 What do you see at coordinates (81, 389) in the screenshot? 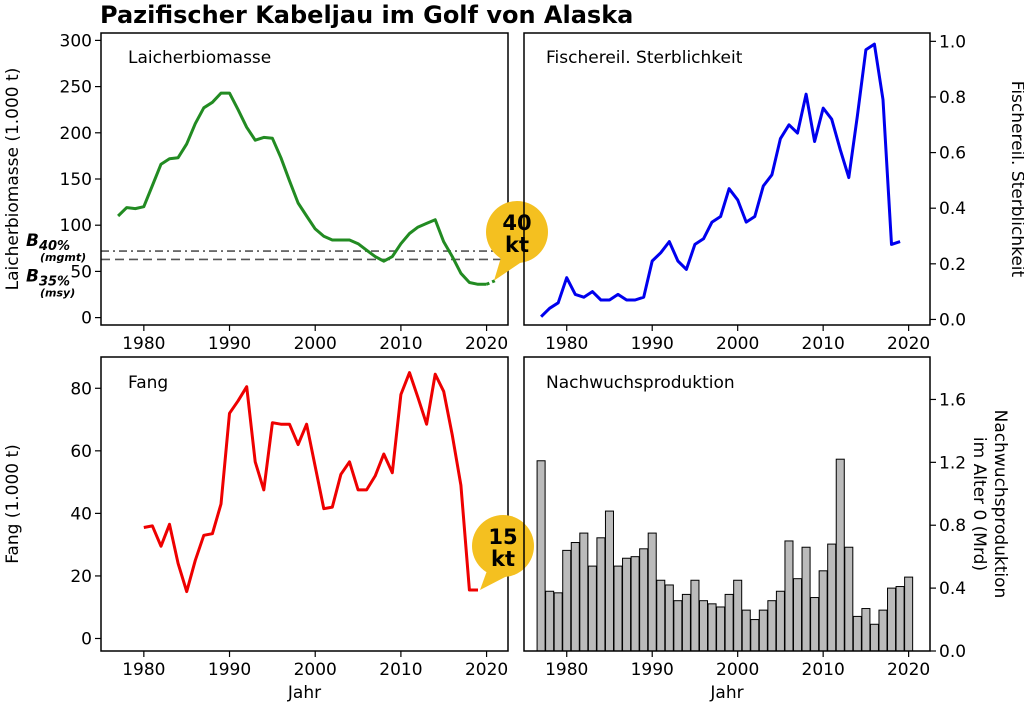
I see `y-tick-label: 80` at bounding box center [81, 389].